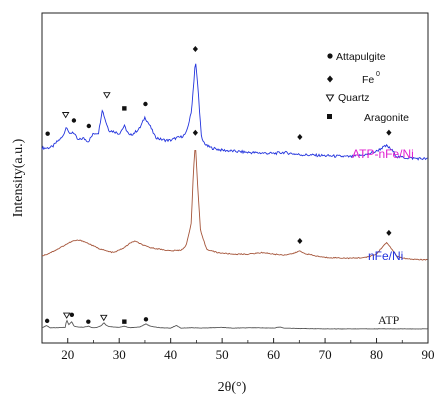 This screenshot has height=404, width=441. What do you see at coordinates (354, 98) in the screenshot?
I see `legend-quartz-label: Quartz` at bounding box center [354, 98].